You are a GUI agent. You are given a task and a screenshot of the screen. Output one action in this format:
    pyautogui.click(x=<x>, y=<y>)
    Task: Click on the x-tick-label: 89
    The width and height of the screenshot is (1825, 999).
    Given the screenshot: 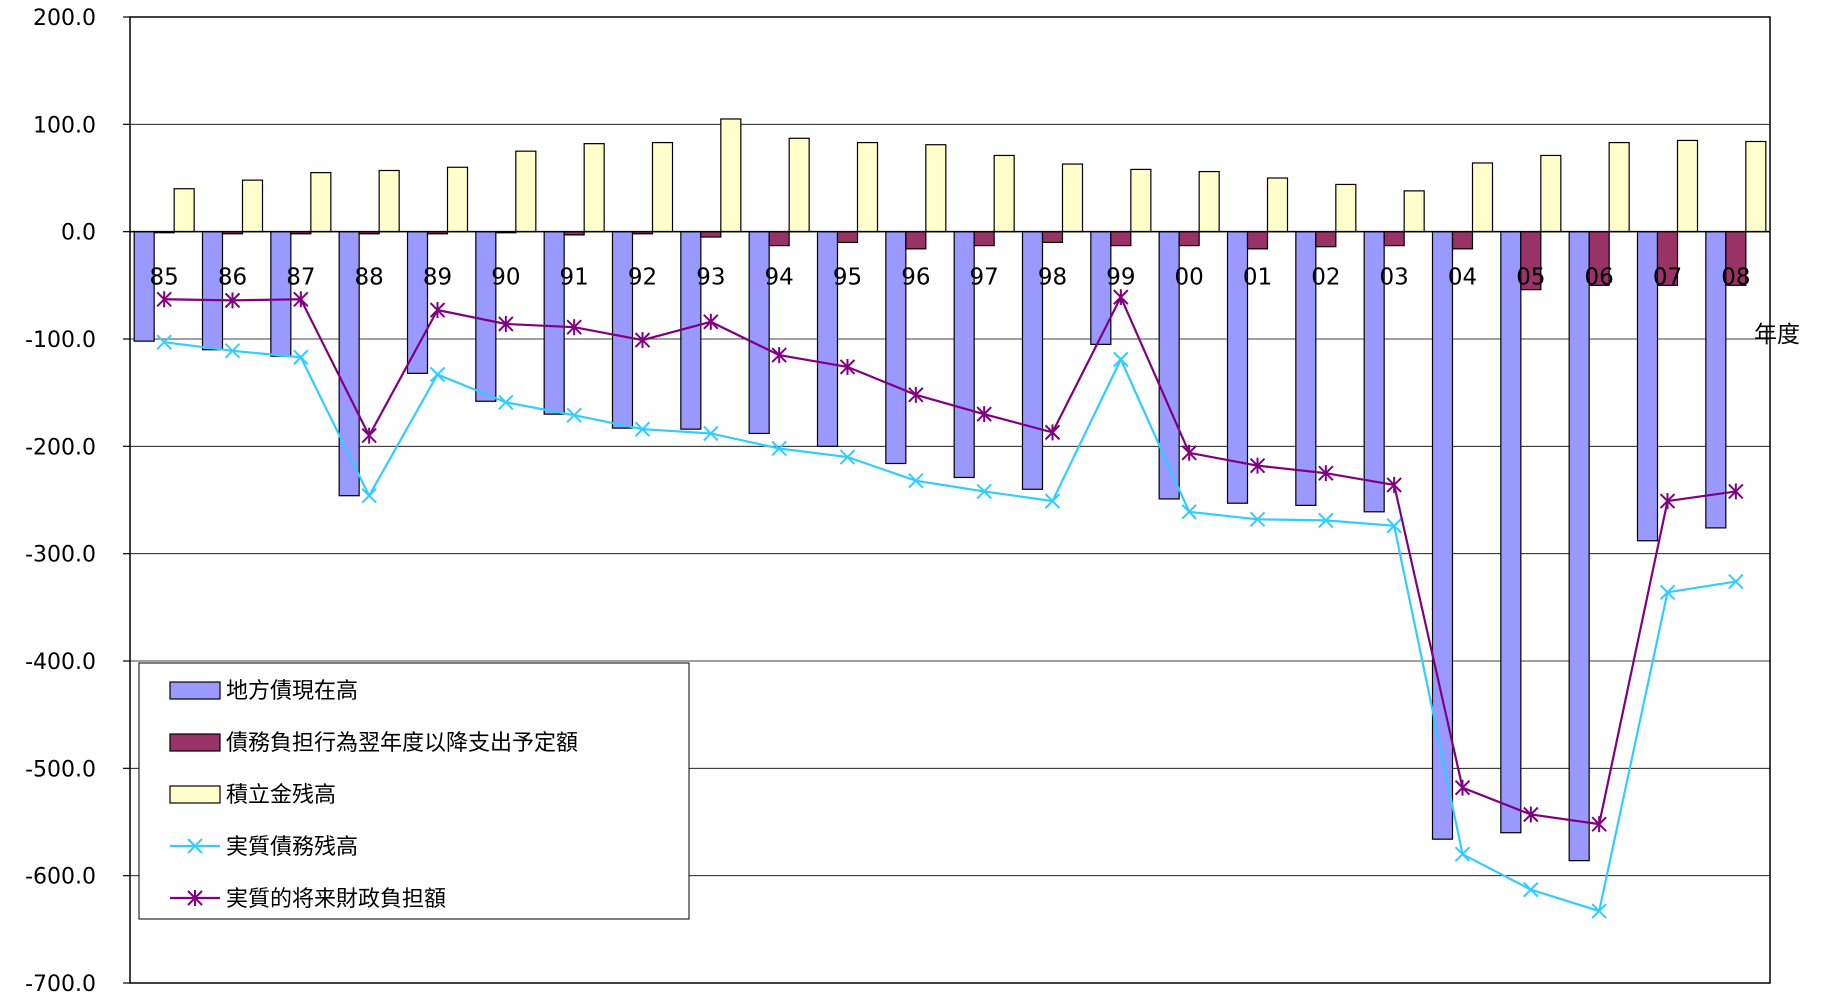 What is the action you would take?
    pyautogui.click(x=437, y=278)
    